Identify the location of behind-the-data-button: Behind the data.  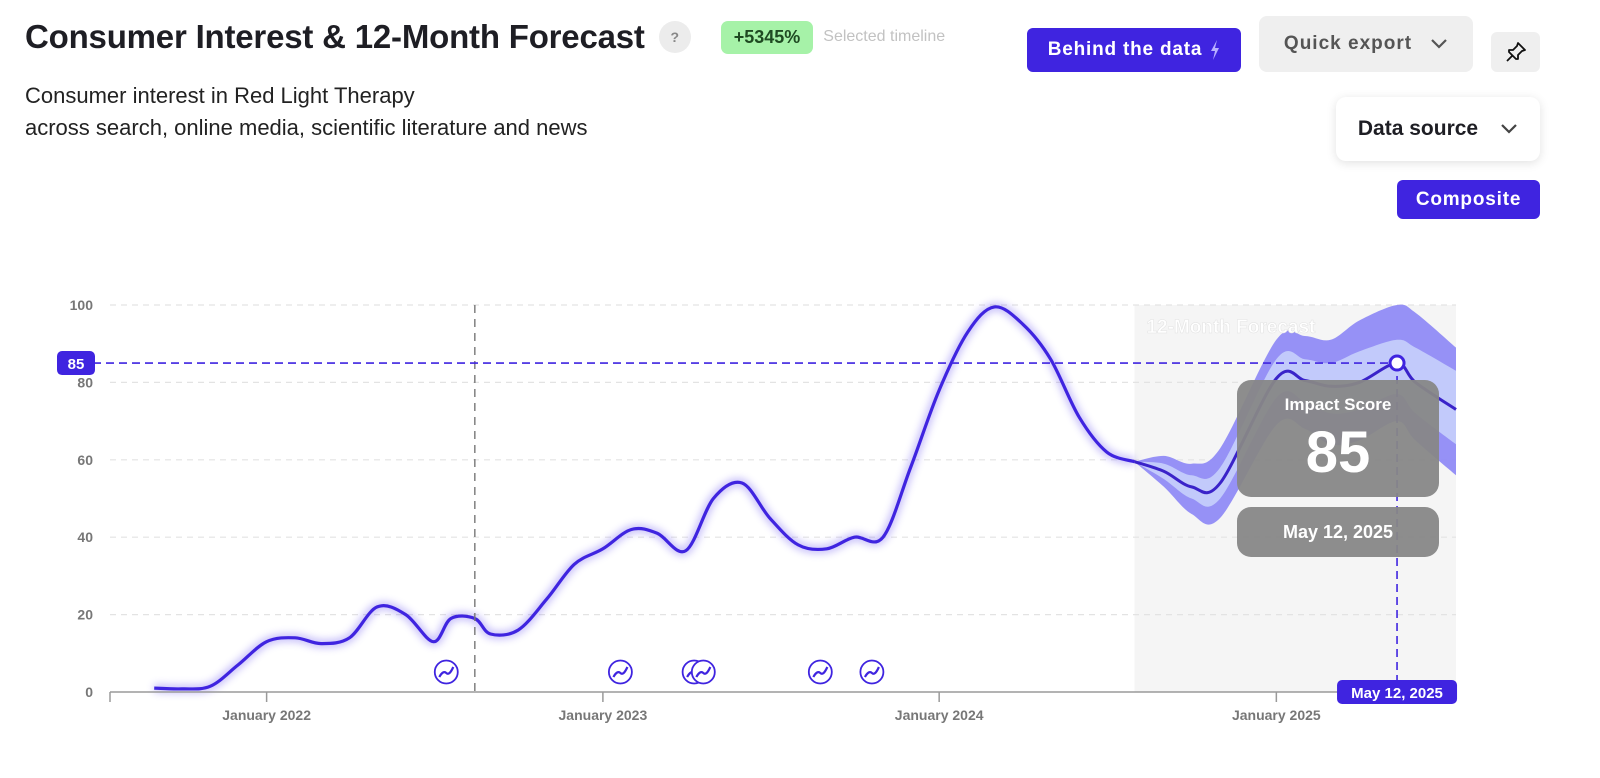
(1134, 50).